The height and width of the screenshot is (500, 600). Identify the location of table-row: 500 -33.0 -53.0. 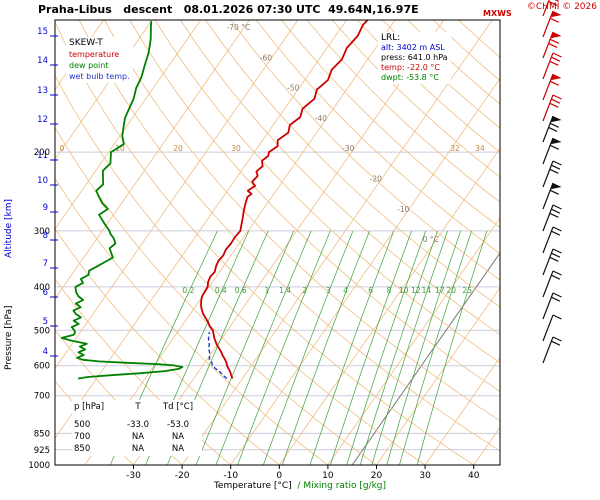
(137, 425).